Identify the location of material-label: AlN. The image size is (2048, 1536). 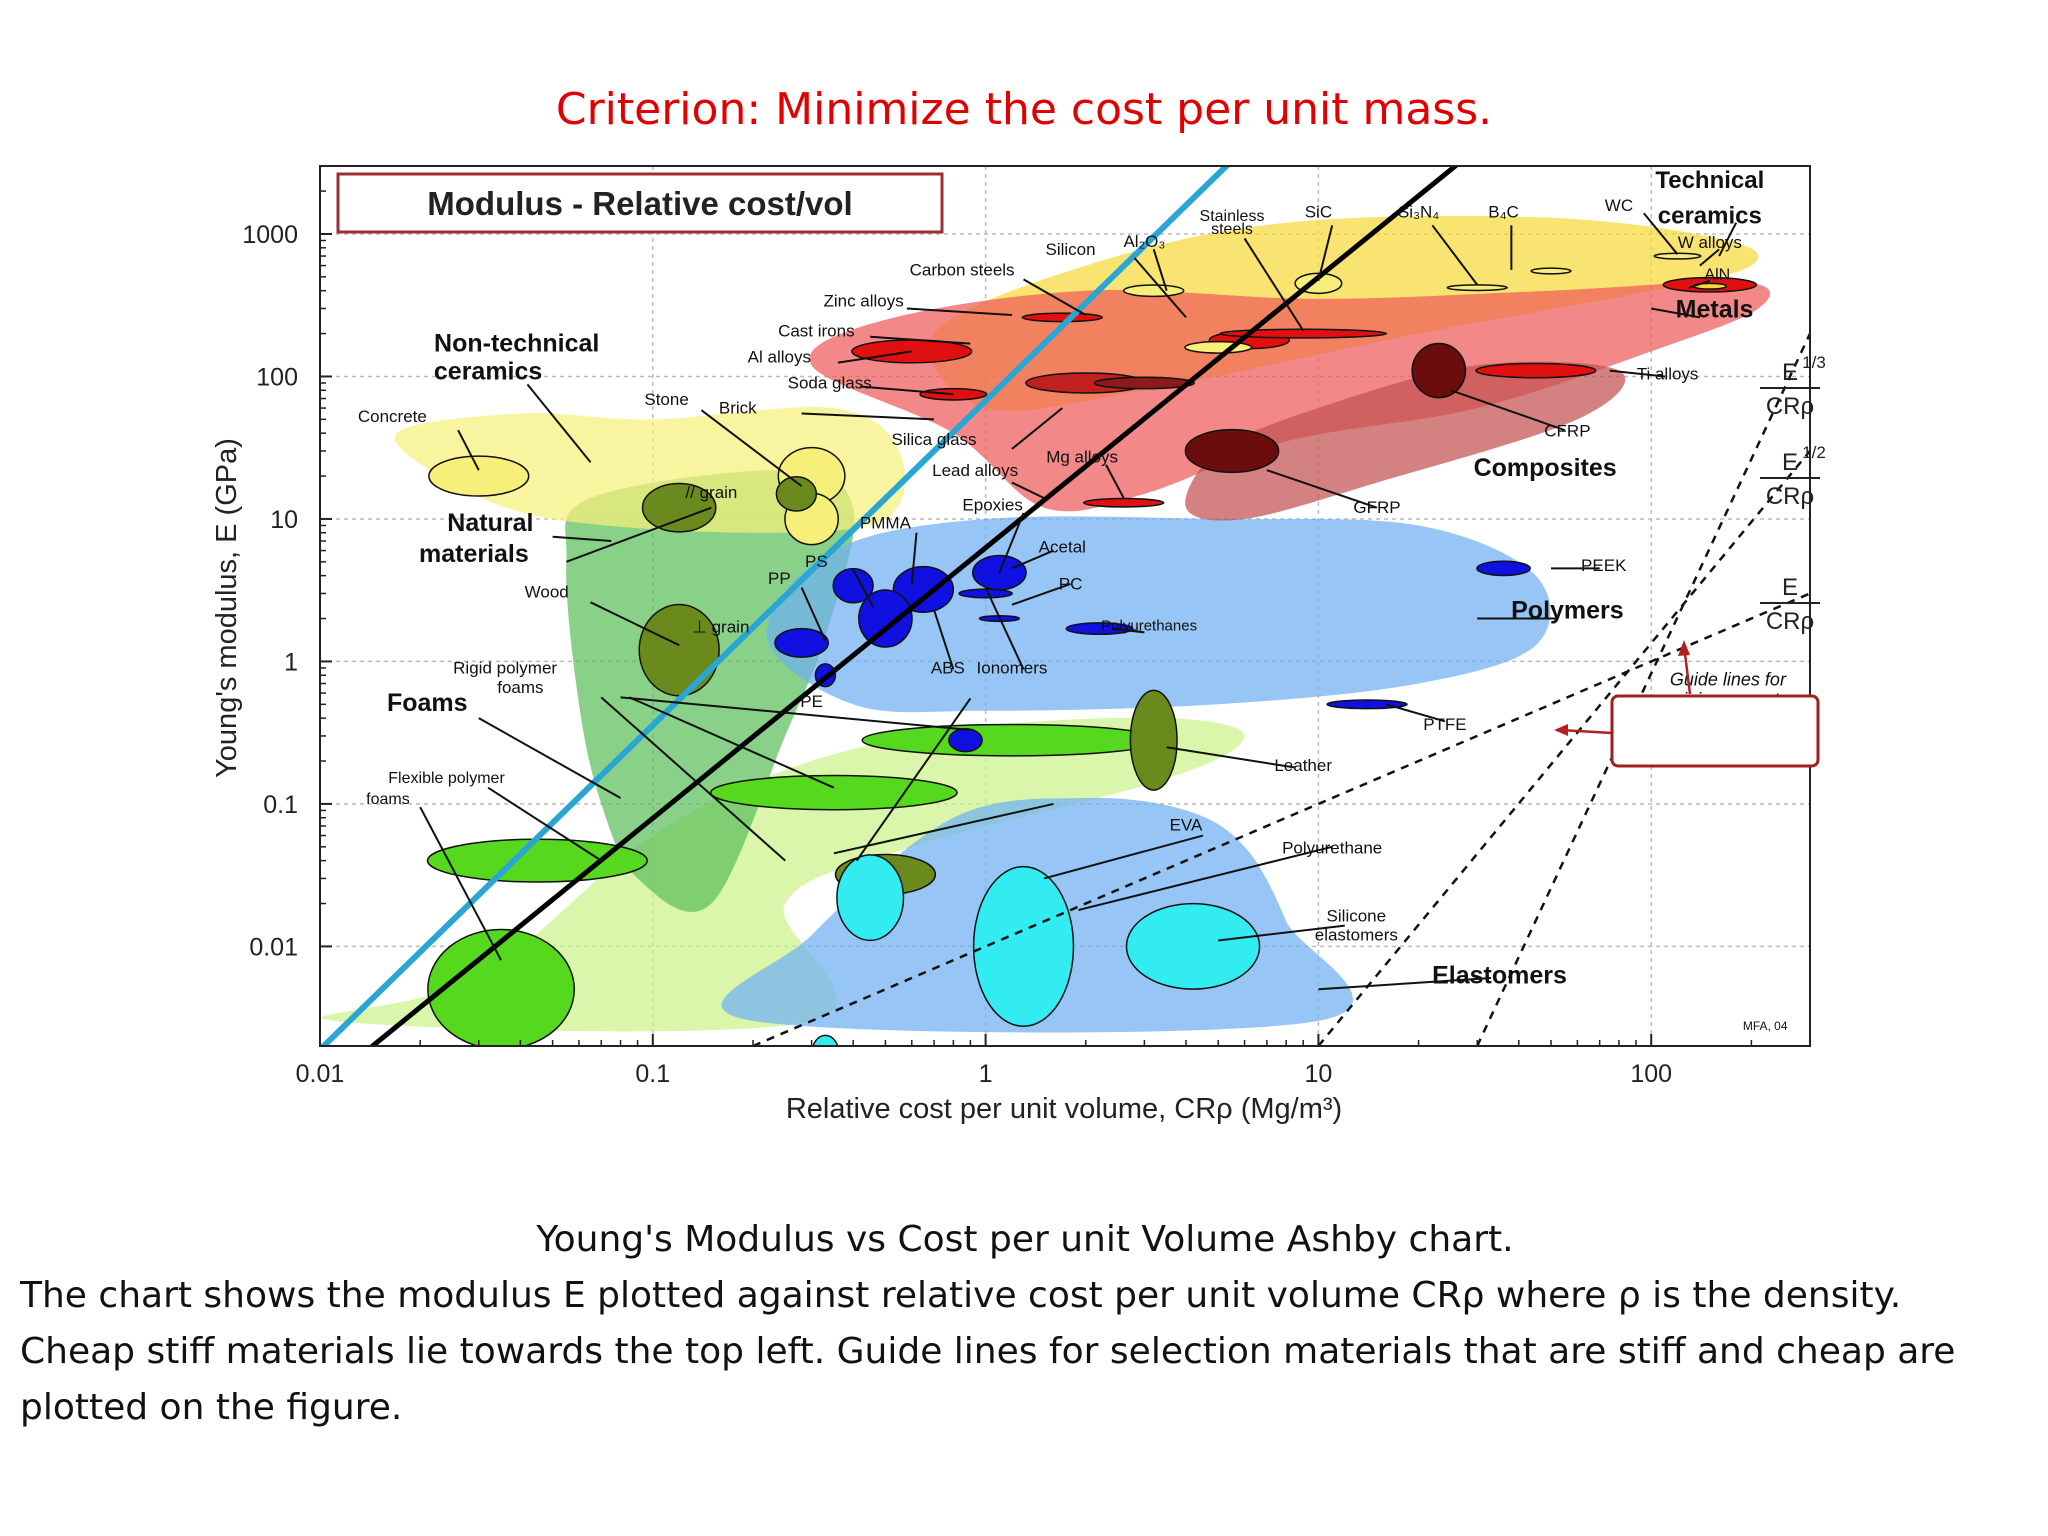
(1717, 274).